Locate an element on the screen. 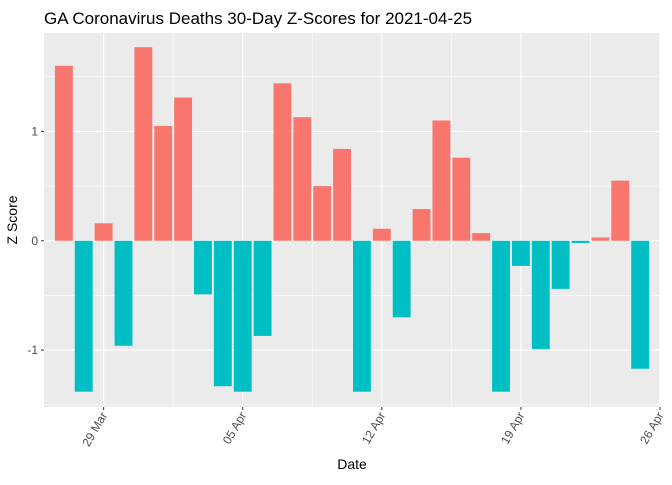 The width and height of the screenshot is (672, 485). y-axis: -1 0 1 is located at coordinates (35, 240).